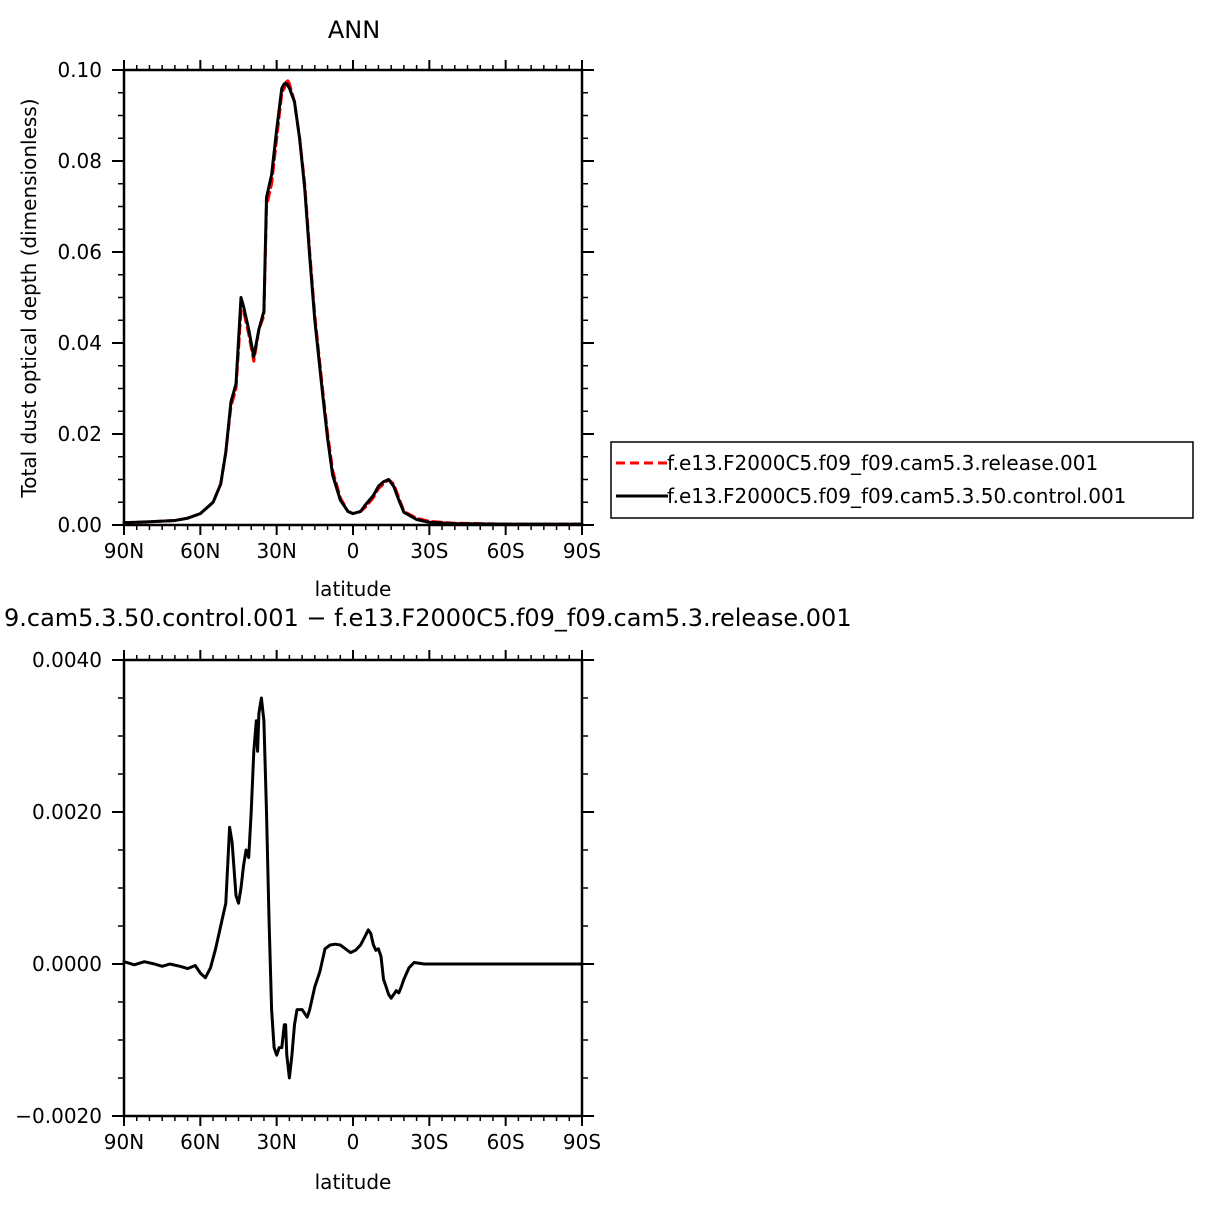 This screenshot has height=1208, width=1210. Describe the element at coordinates (79, 70) in the screenshot. I see `top-y-tick-label: 0.10` at that location.